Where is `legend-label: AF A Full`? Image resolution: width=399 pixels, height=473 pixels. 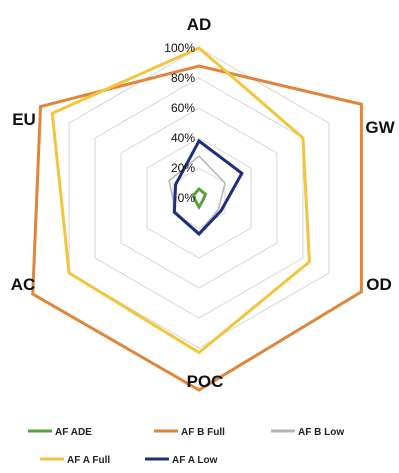
legend-label: AF A Full is located at coordinates (88, 460).